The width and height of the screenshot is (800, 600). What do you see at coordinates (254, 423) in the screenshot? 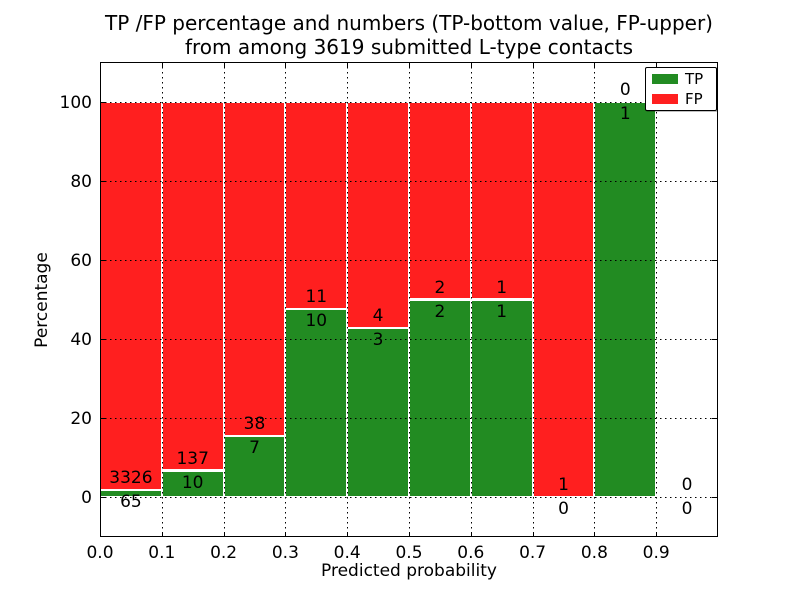
I see `fp-count-label: 38` at bounding box center [254, 423].